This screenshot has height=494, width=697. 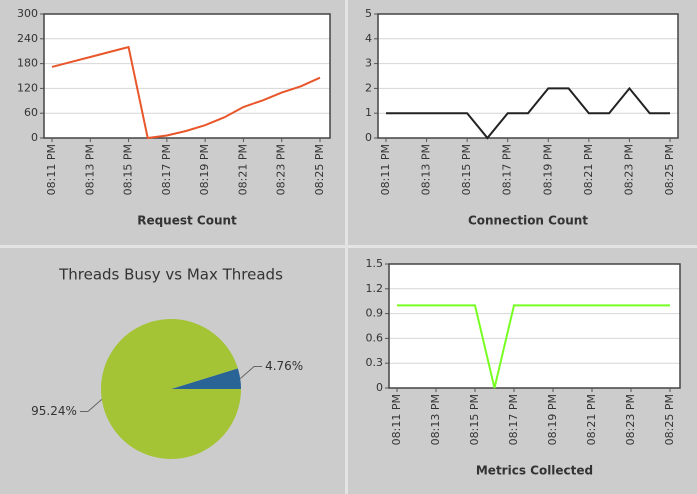 I want to click on pie-label: 4.76%, so click(x=284, y=366).